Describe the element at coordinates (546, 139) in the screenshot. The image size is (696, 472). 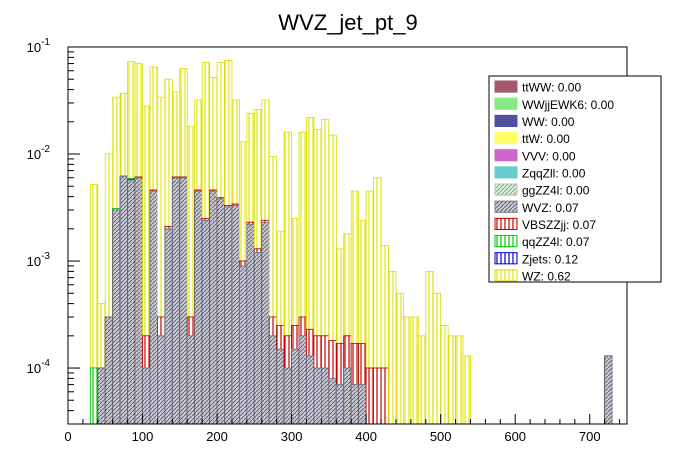
I see `legend-label: ttW: 0.00` at that location.